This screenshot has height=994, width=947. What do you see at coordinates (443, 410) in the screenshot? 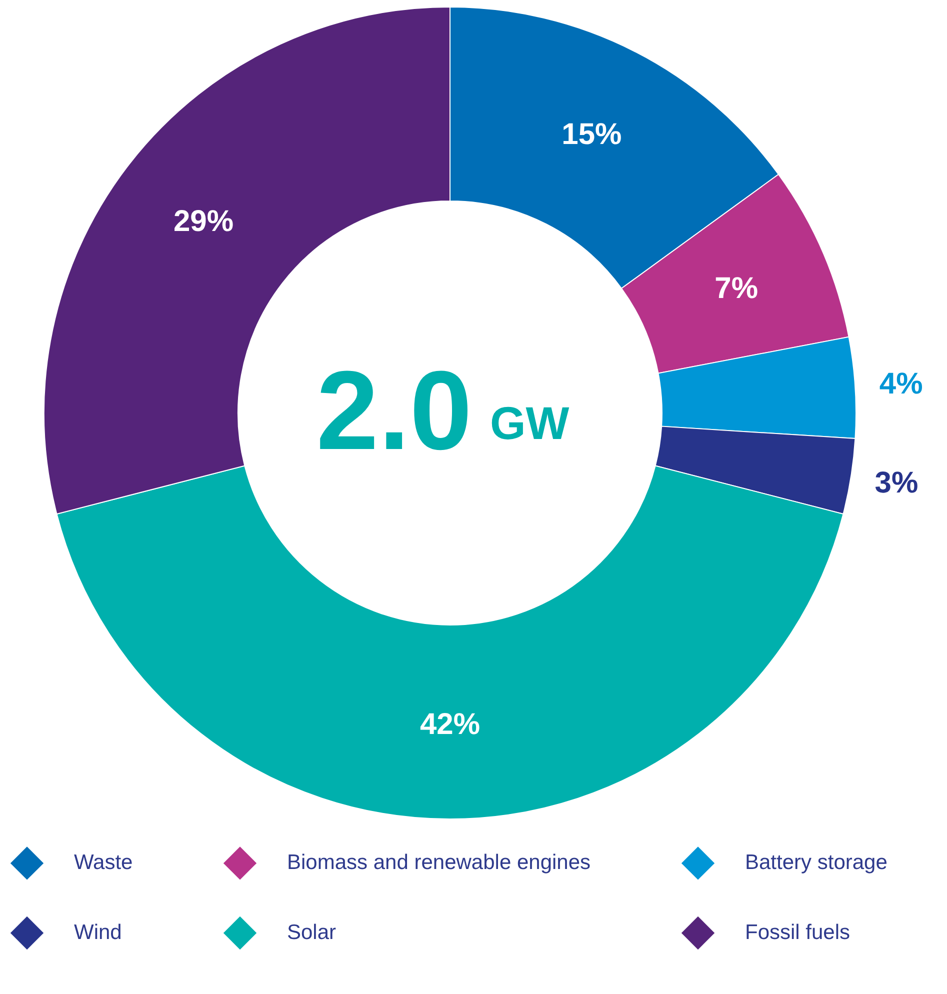
I see `text: 2.0 GW` at bounding box center [443, 410].